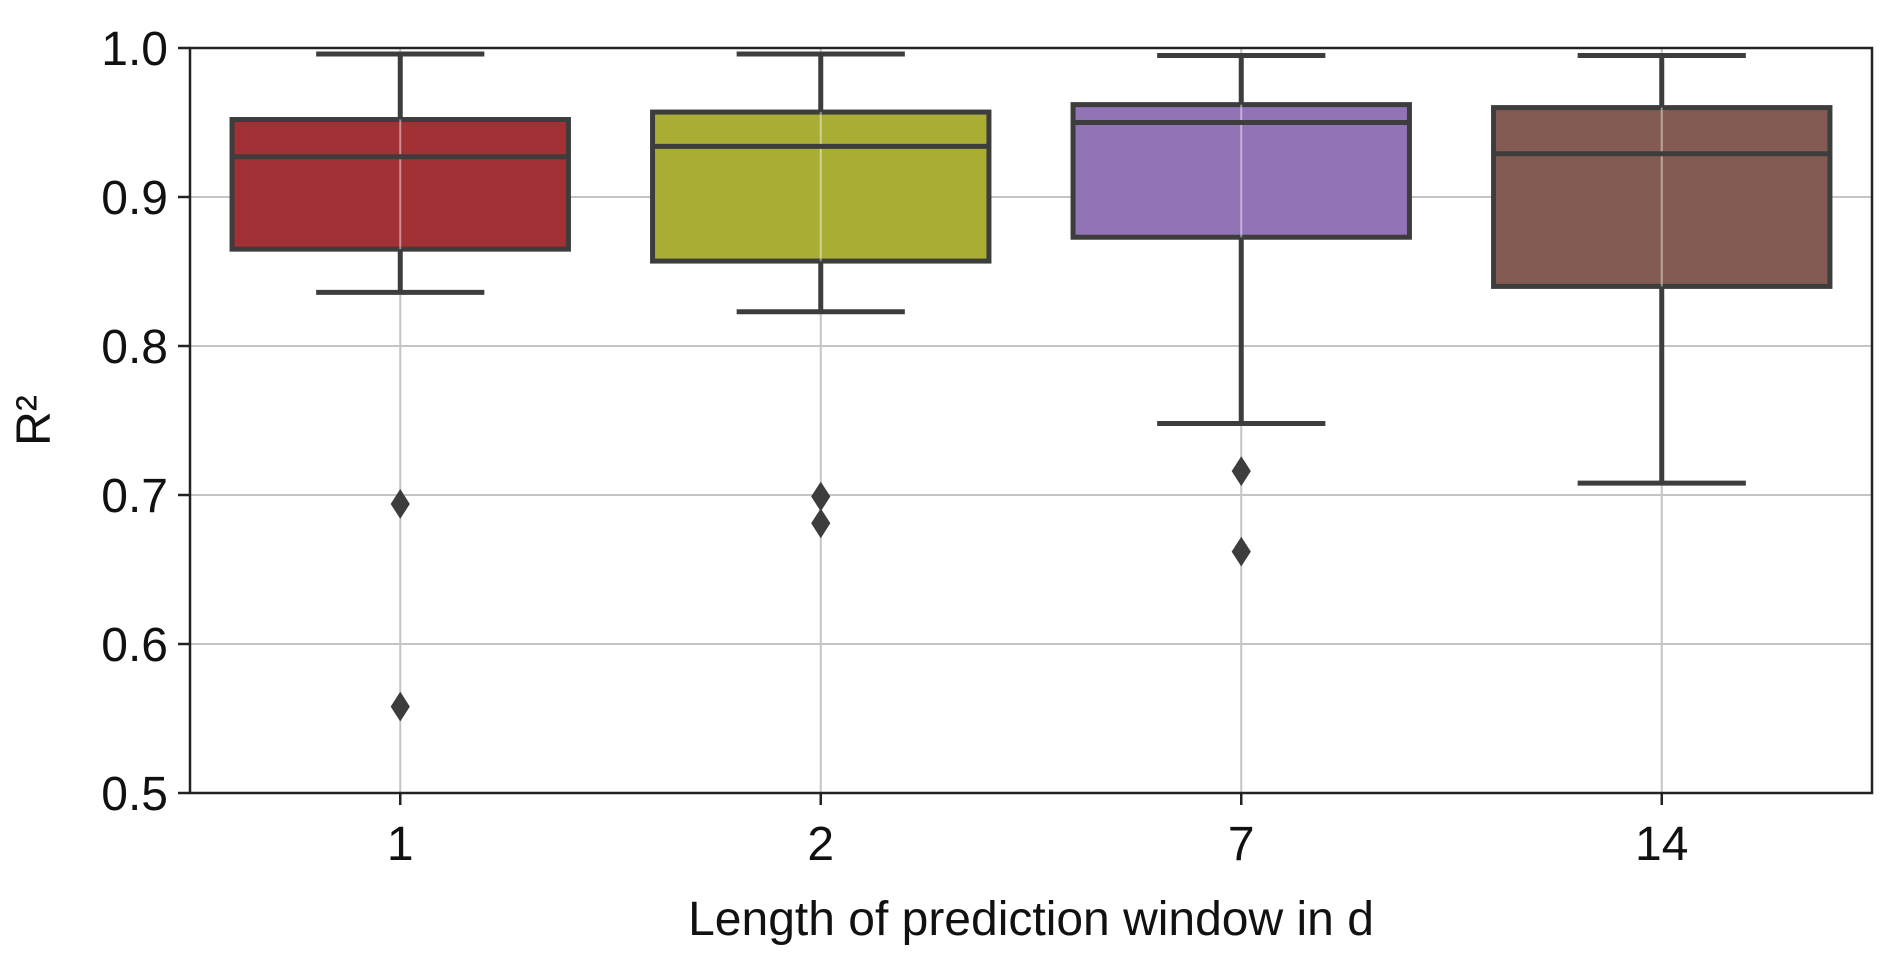 The image size is (1891, 973). What do you see at coordinates (134, 794) in the screenshot?
I see `y-tick-label: 0.5` at bounding box center [134, 794].